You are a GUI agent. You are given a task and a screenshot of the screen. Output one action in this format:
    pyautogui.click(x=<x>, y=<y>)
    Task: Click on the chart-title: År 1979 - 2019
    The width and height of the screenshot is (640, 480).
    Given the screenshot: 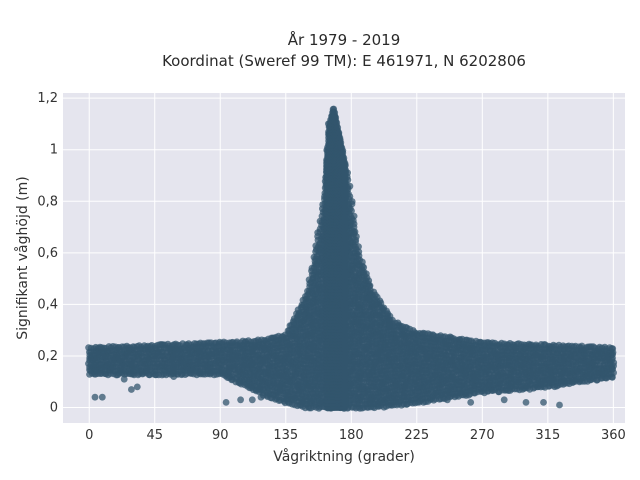 What is the action you would take?
    pyautogui.click(x=344, y=39)
    